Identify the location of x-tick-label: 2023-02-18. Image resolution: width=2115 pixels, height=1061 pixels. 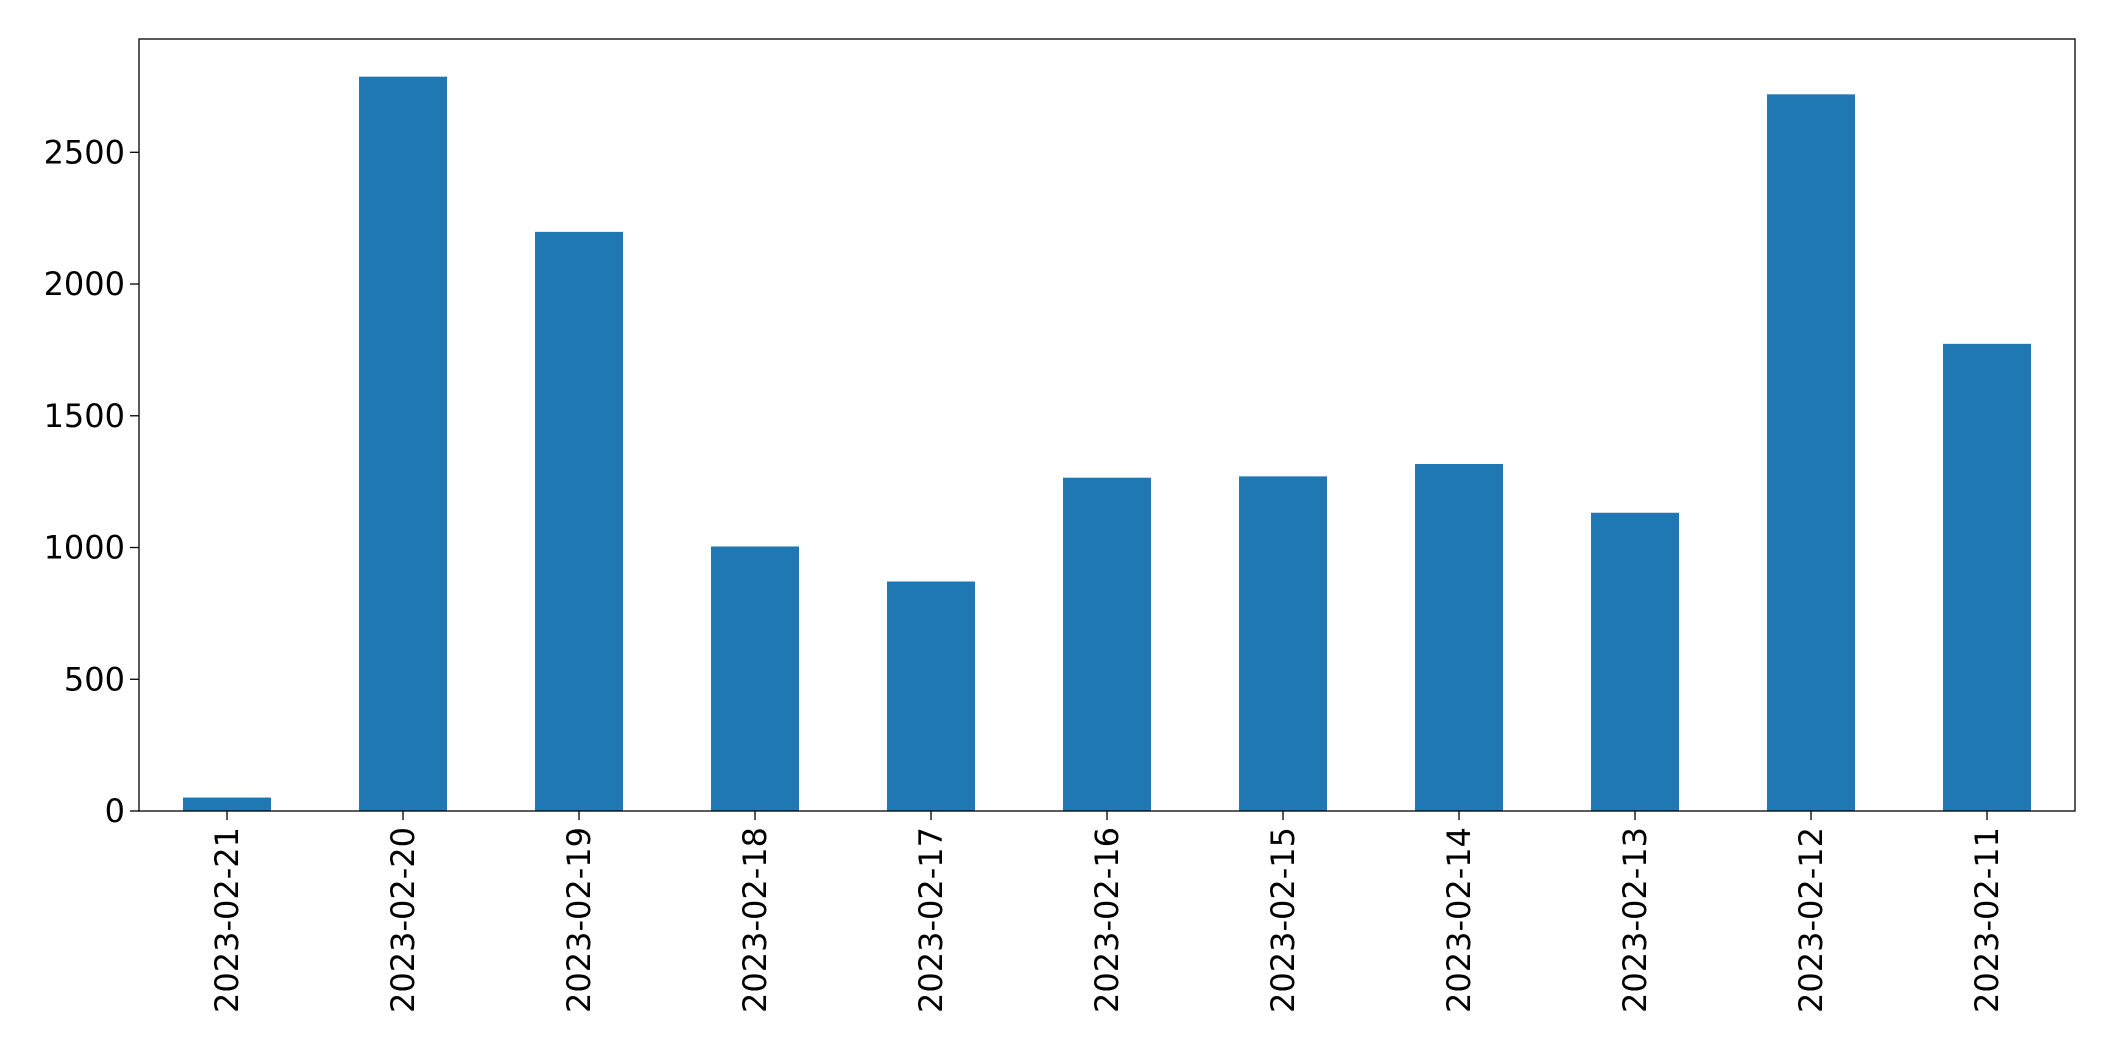
(755, 920).